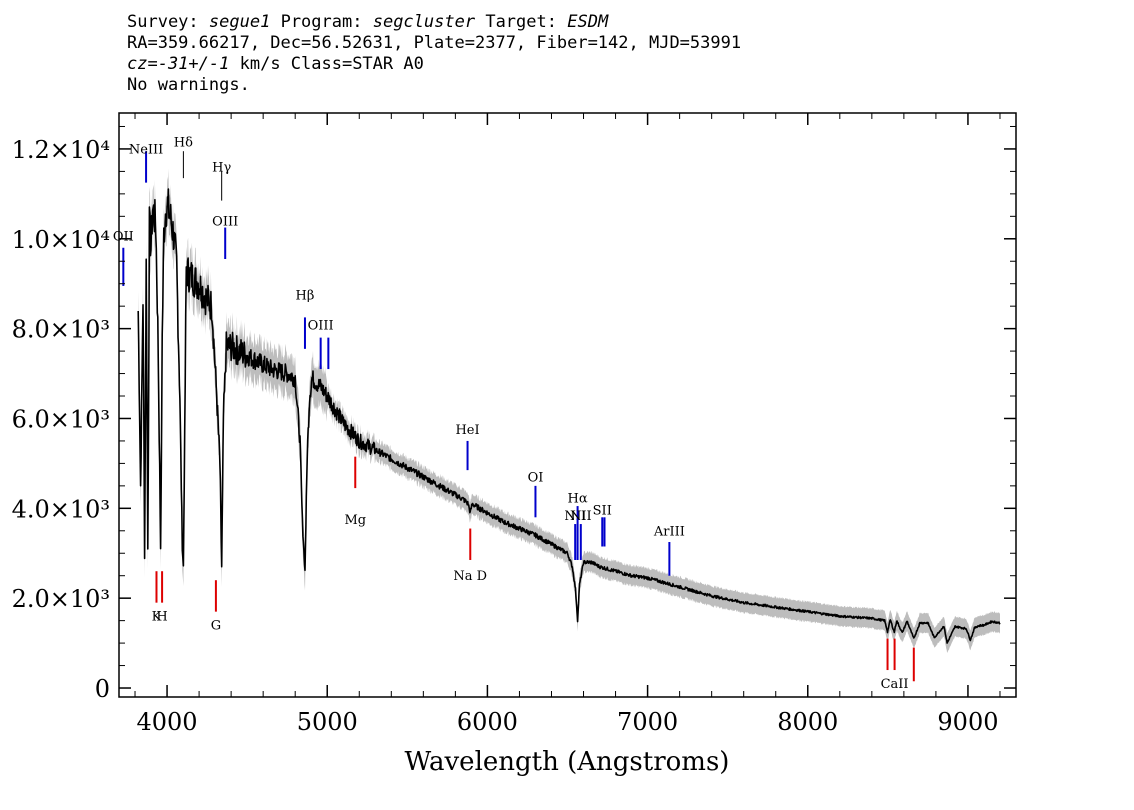 This screenshot has width=1134, height=810. What do you see at coordinates (61, 150) in the screenshot?
I see `y-tick-label: 1.2×10⁴` at bounding box center [61, 150].